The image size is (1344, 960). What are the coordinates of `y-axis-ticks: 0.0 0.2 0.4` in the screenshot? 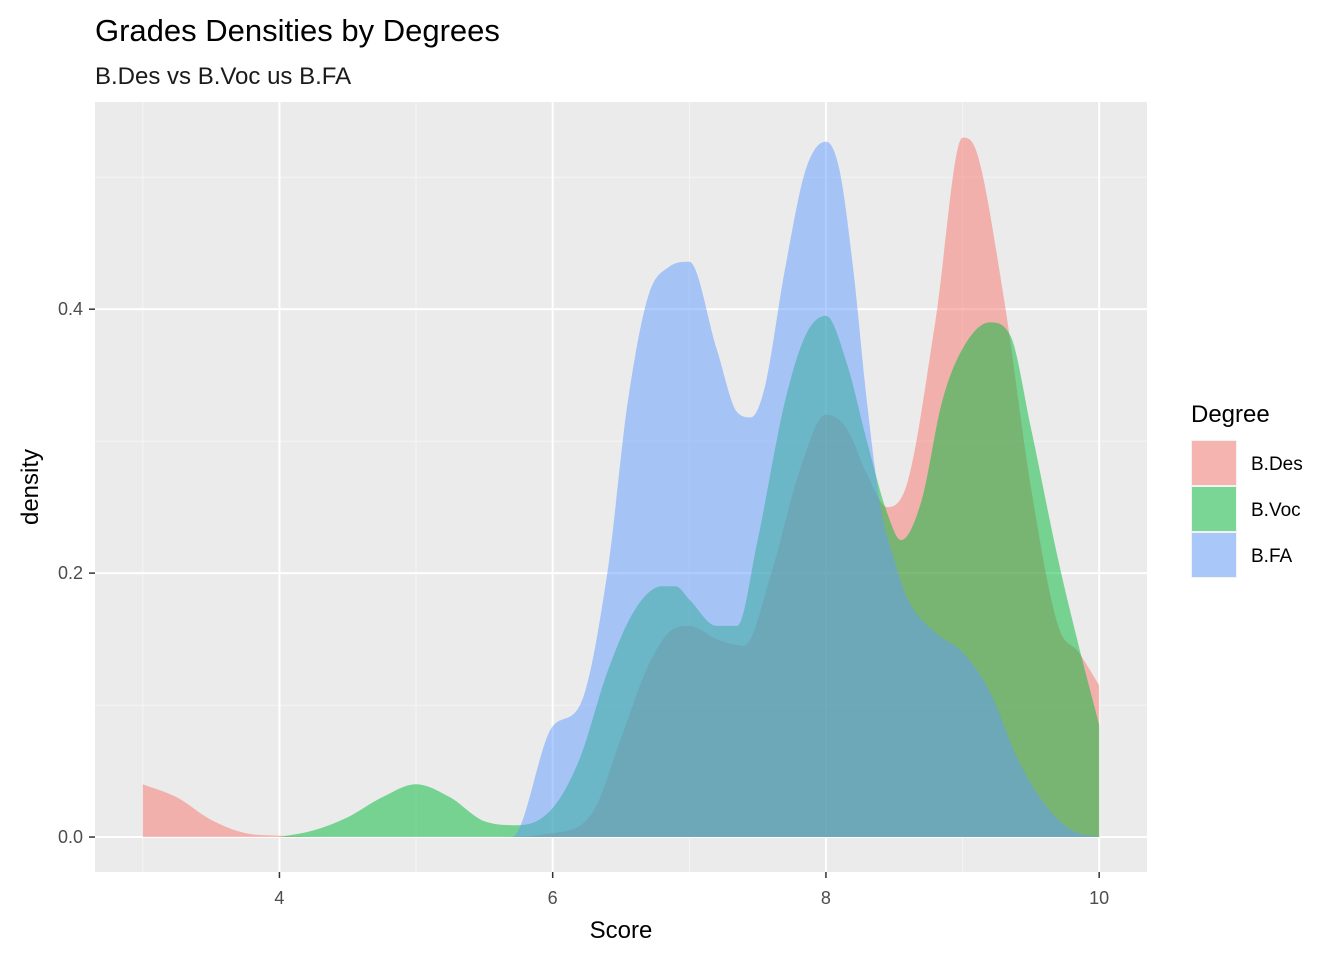 It's located at (76, 573).